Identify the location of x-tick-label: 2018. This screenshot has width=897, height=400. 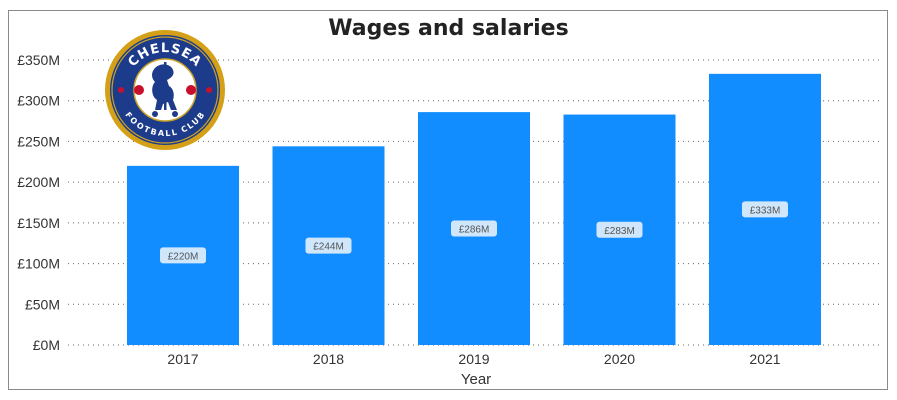
(328, 359).